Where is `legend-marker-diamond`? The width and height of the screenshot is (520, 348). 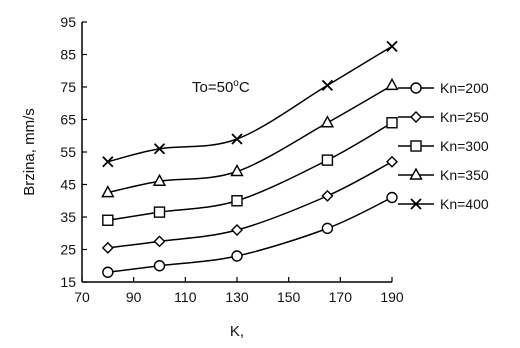 legend-marker-diamond is located at coordinates (416, 117).